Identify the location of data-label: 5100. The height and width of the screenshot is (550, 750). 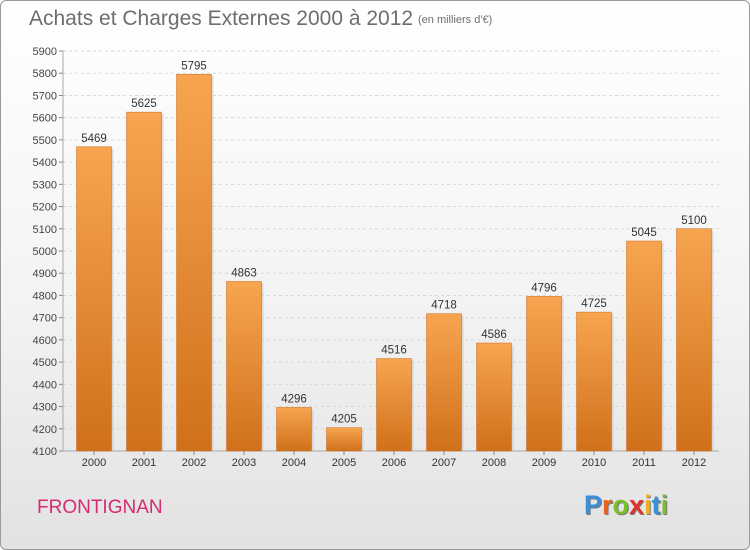
(694, 221).